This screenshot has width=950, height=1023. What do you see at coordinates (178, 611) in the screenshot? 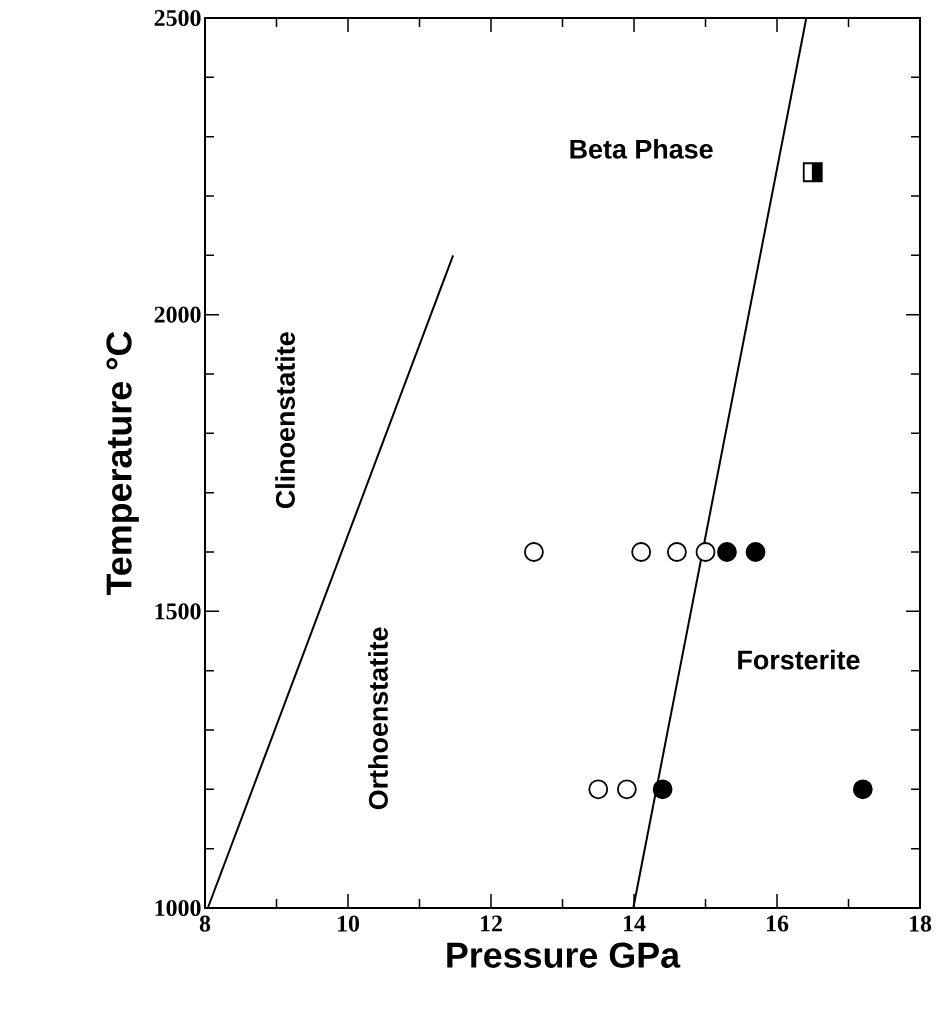
I see `y-tick-label: 1500` at bounding box center [178, 611].